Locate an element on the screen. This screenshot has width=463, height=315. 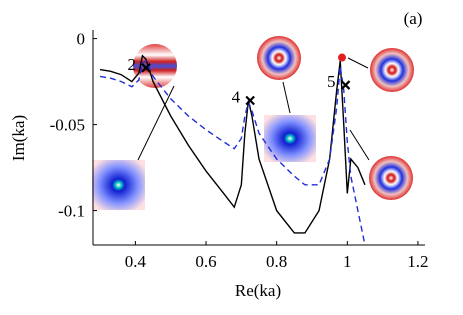
marker-label: 5 is located at coordinates (331, 81).